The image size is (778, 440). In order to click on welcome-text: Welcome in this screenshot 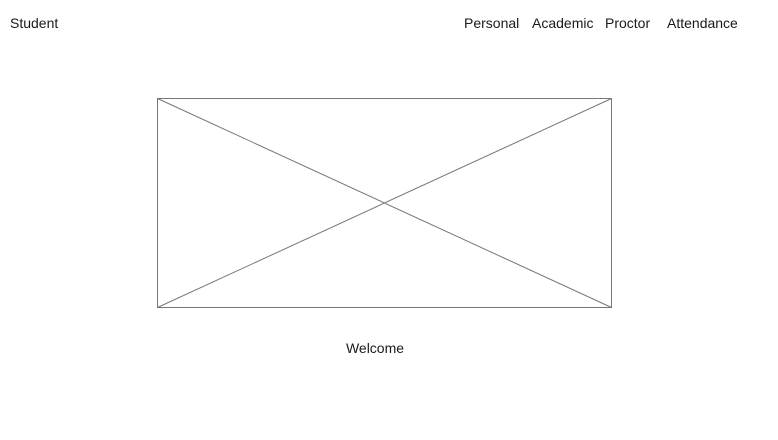, I will do `click(375, 348)`.